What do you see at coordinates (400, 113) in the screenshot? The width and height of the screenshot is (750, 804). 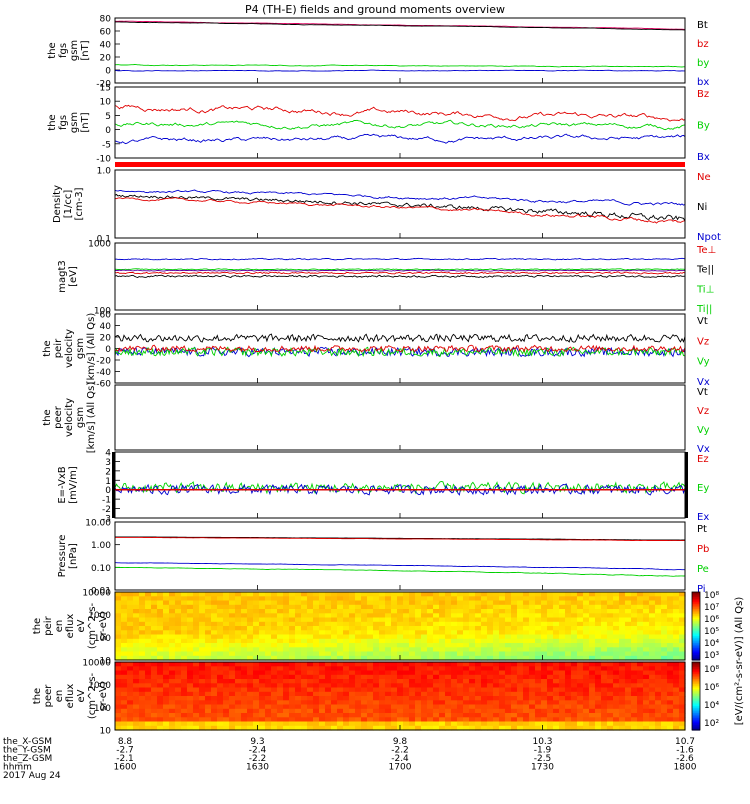 I see `Bz-line` at bounding box center [400, 113].